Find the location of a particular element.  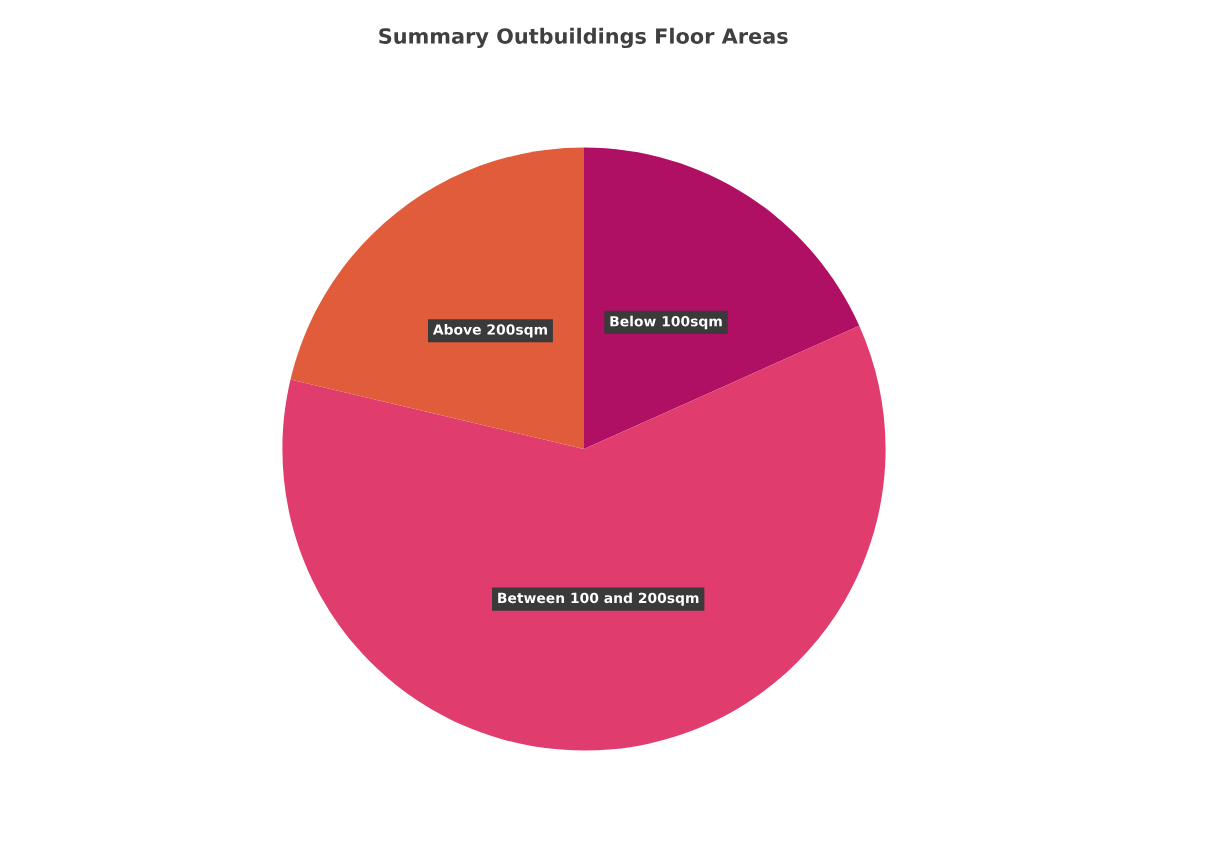

slice-label: Between 100 and 200sqm is located at coordinates (598, 599).